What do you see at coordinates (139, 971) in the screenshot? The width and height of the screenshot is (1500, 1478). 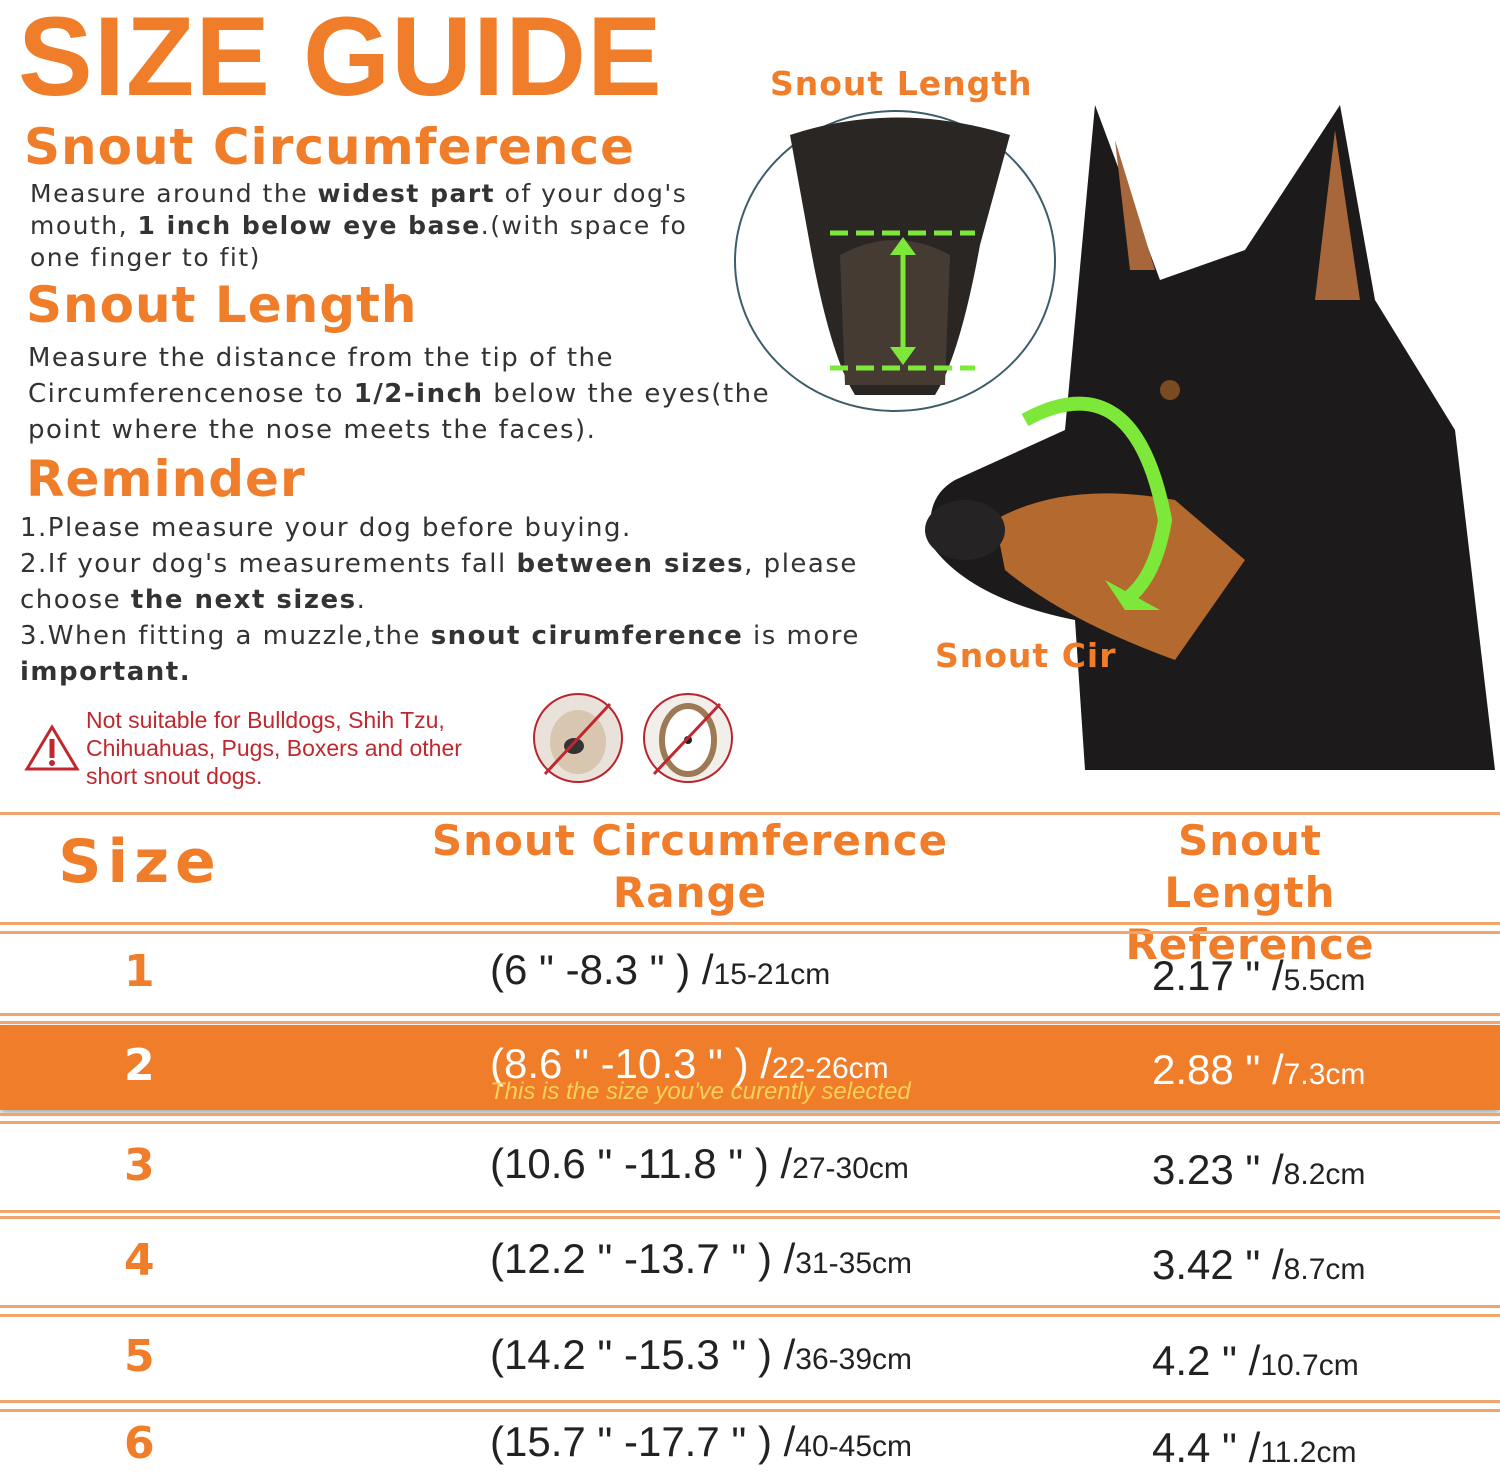 I see `size-cell: 1` at bounding box center [139, 971].